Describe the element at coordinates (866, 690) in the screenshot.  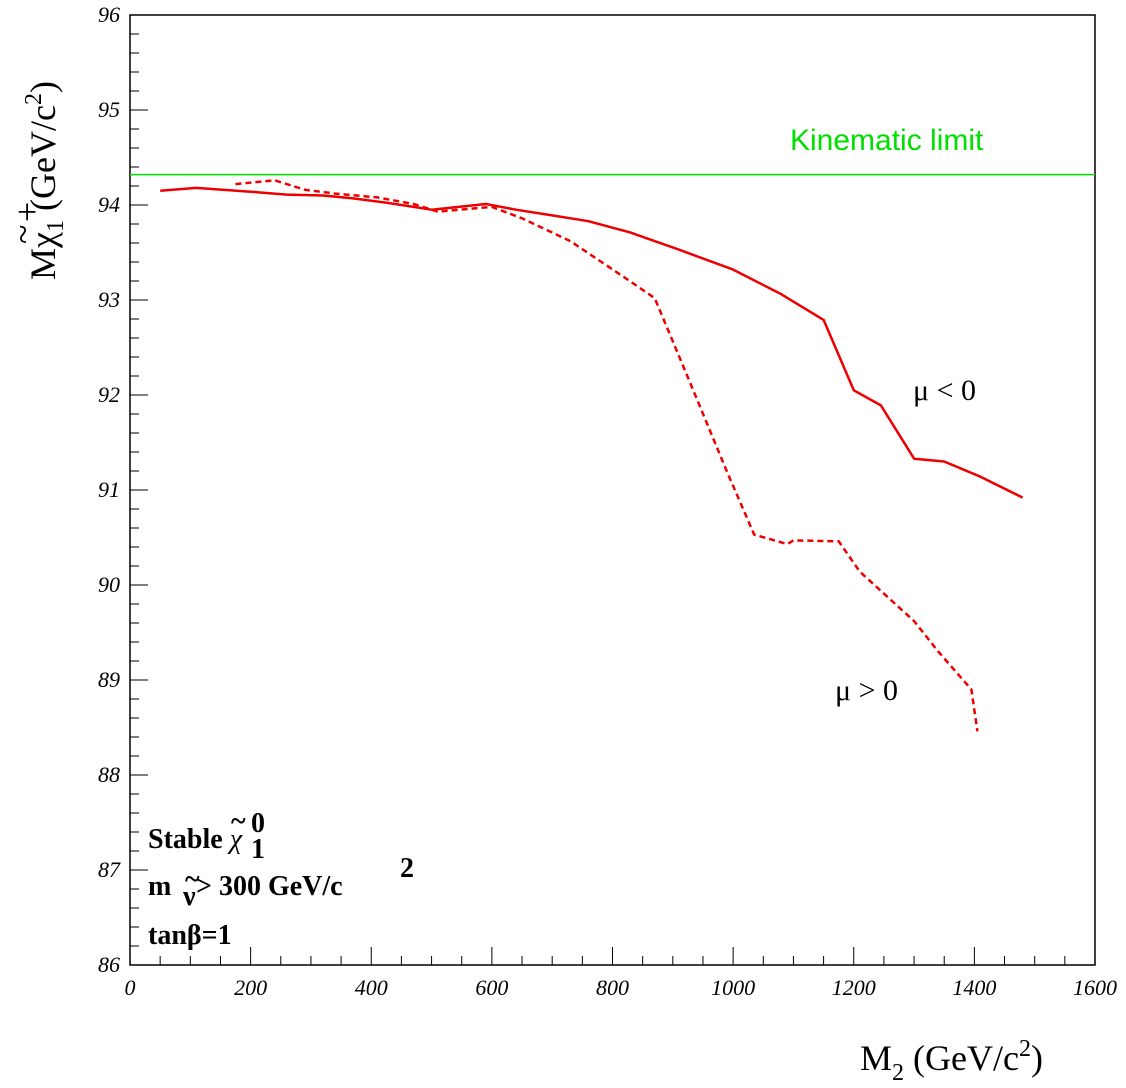
I see `mu-positive-label: μ > 0` at that location.